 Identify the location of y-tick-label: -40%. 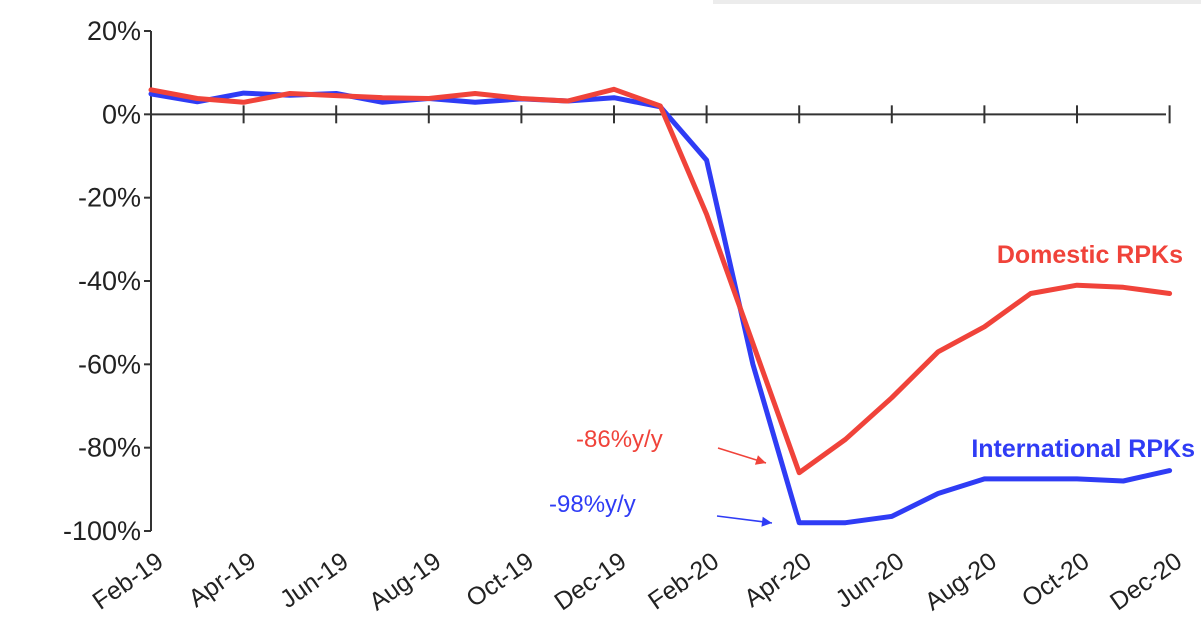
(109, 281).